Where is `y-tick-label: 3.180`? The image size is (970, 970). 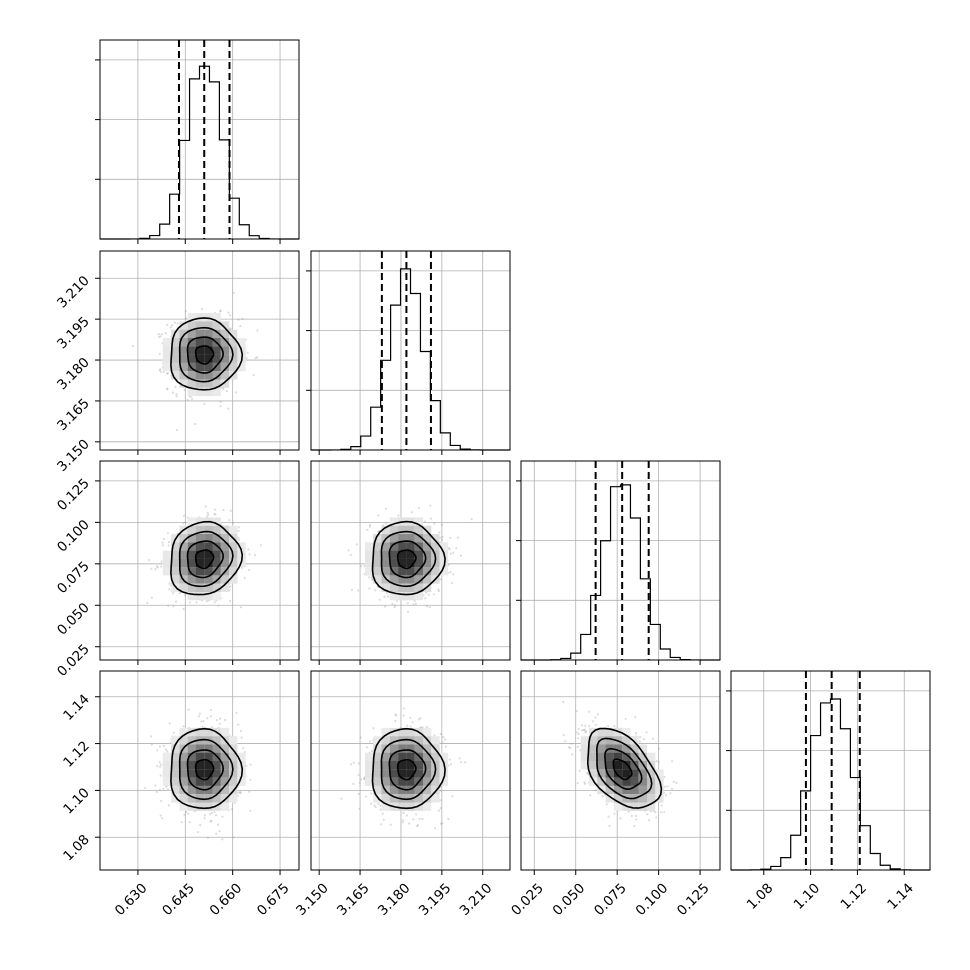 y-tick-label: 3.180 is located at coordinates (73, 374).